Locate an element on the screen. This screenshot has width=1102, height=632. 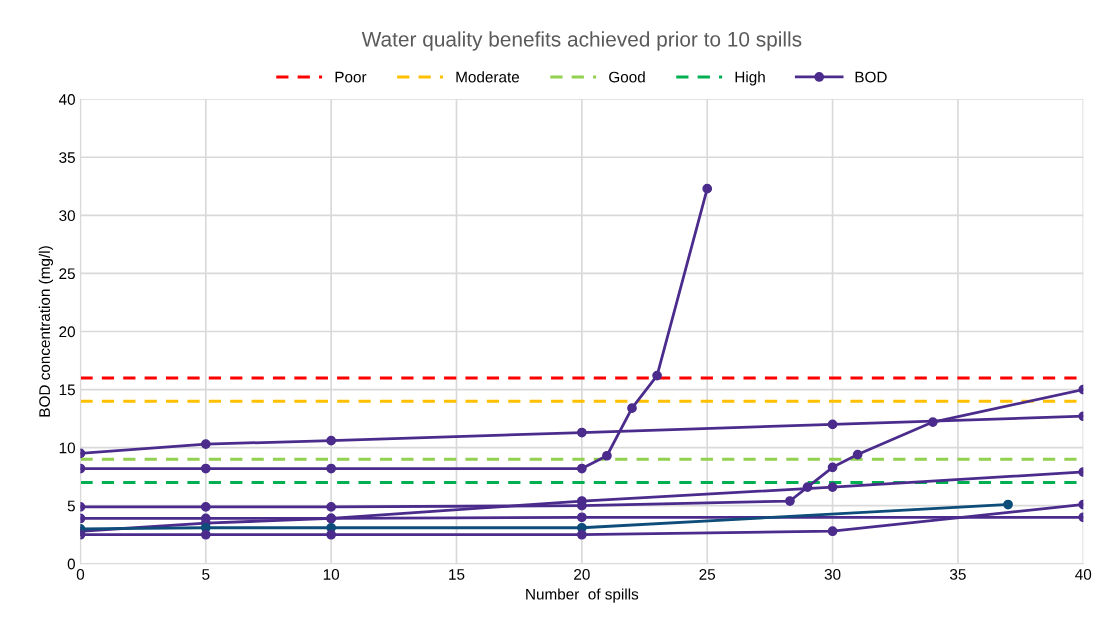
x-tick-label: 35 is located at coordinates (958, 574).